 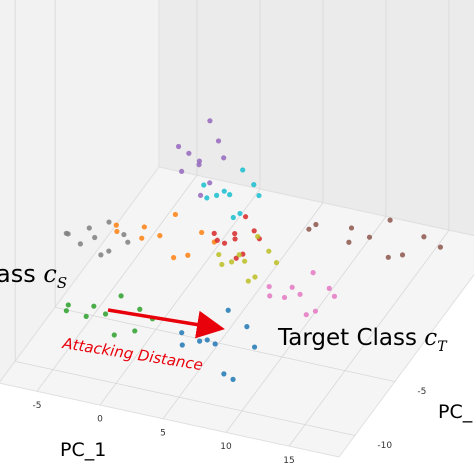 What do you see at coordinates (455, 412) in the screenshot?
I see `y-axis-label: PC_` at bounding box center [455, 412].